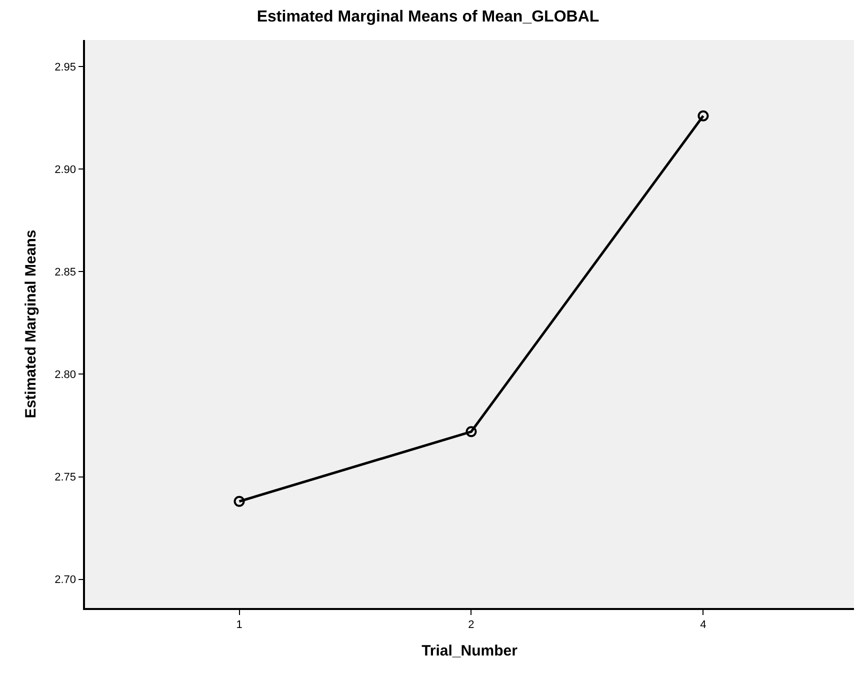 The image size is (856, 681). I want to click on x-axis-title: Trial_Number, so click(470, 651).